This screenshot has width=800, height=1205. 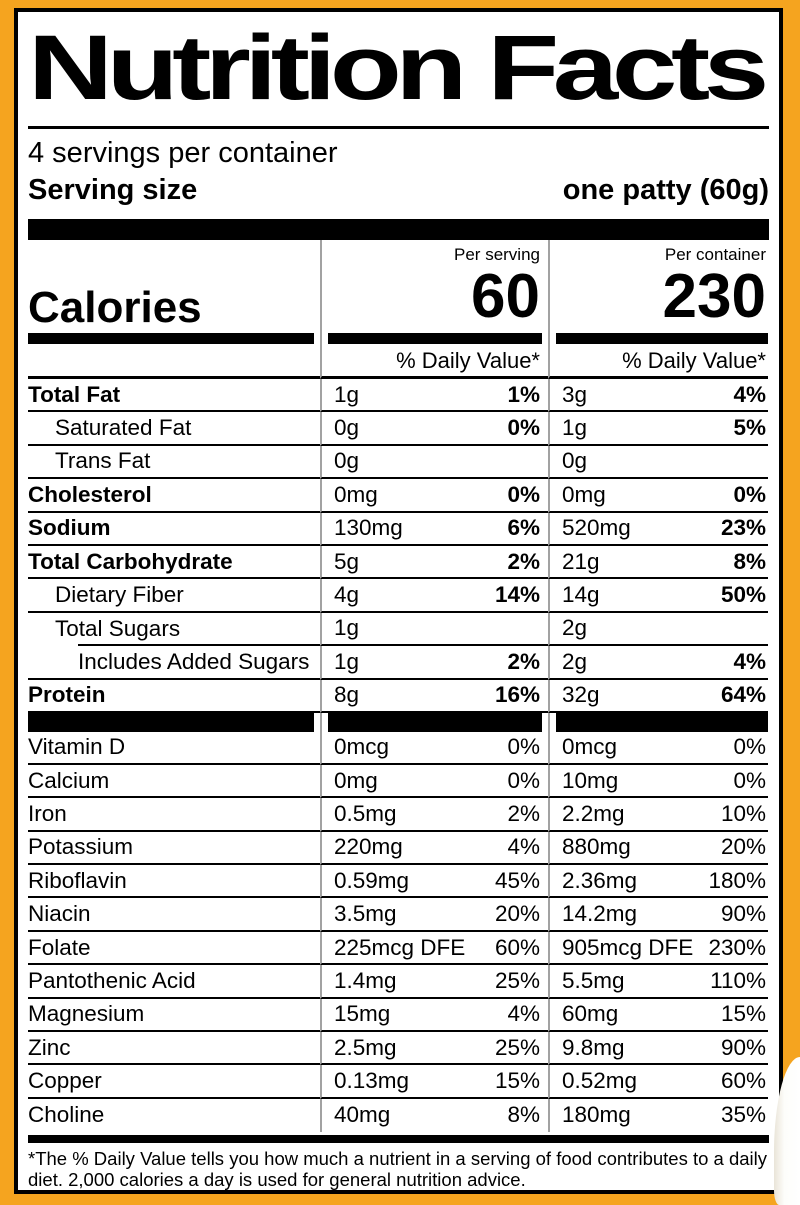 I want to click on nutrient-daily-value: 110%, so click(x=738, y=980).